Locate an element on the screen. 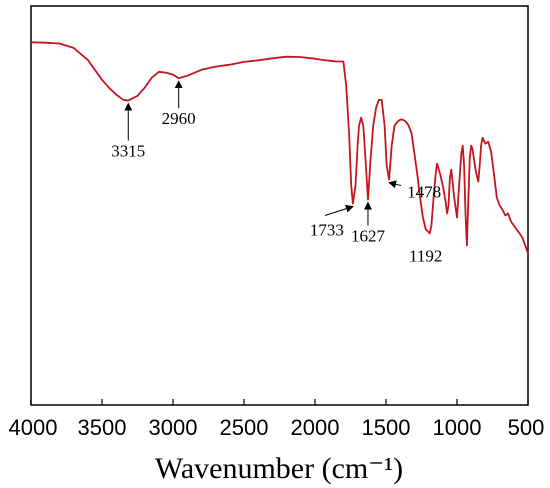 The height and width of the screenshot is (488, 550). x-axis-tick-labels: 4000 3500 3000 2500 2000 1500 1000 500 is located at coordinates (277, 427).